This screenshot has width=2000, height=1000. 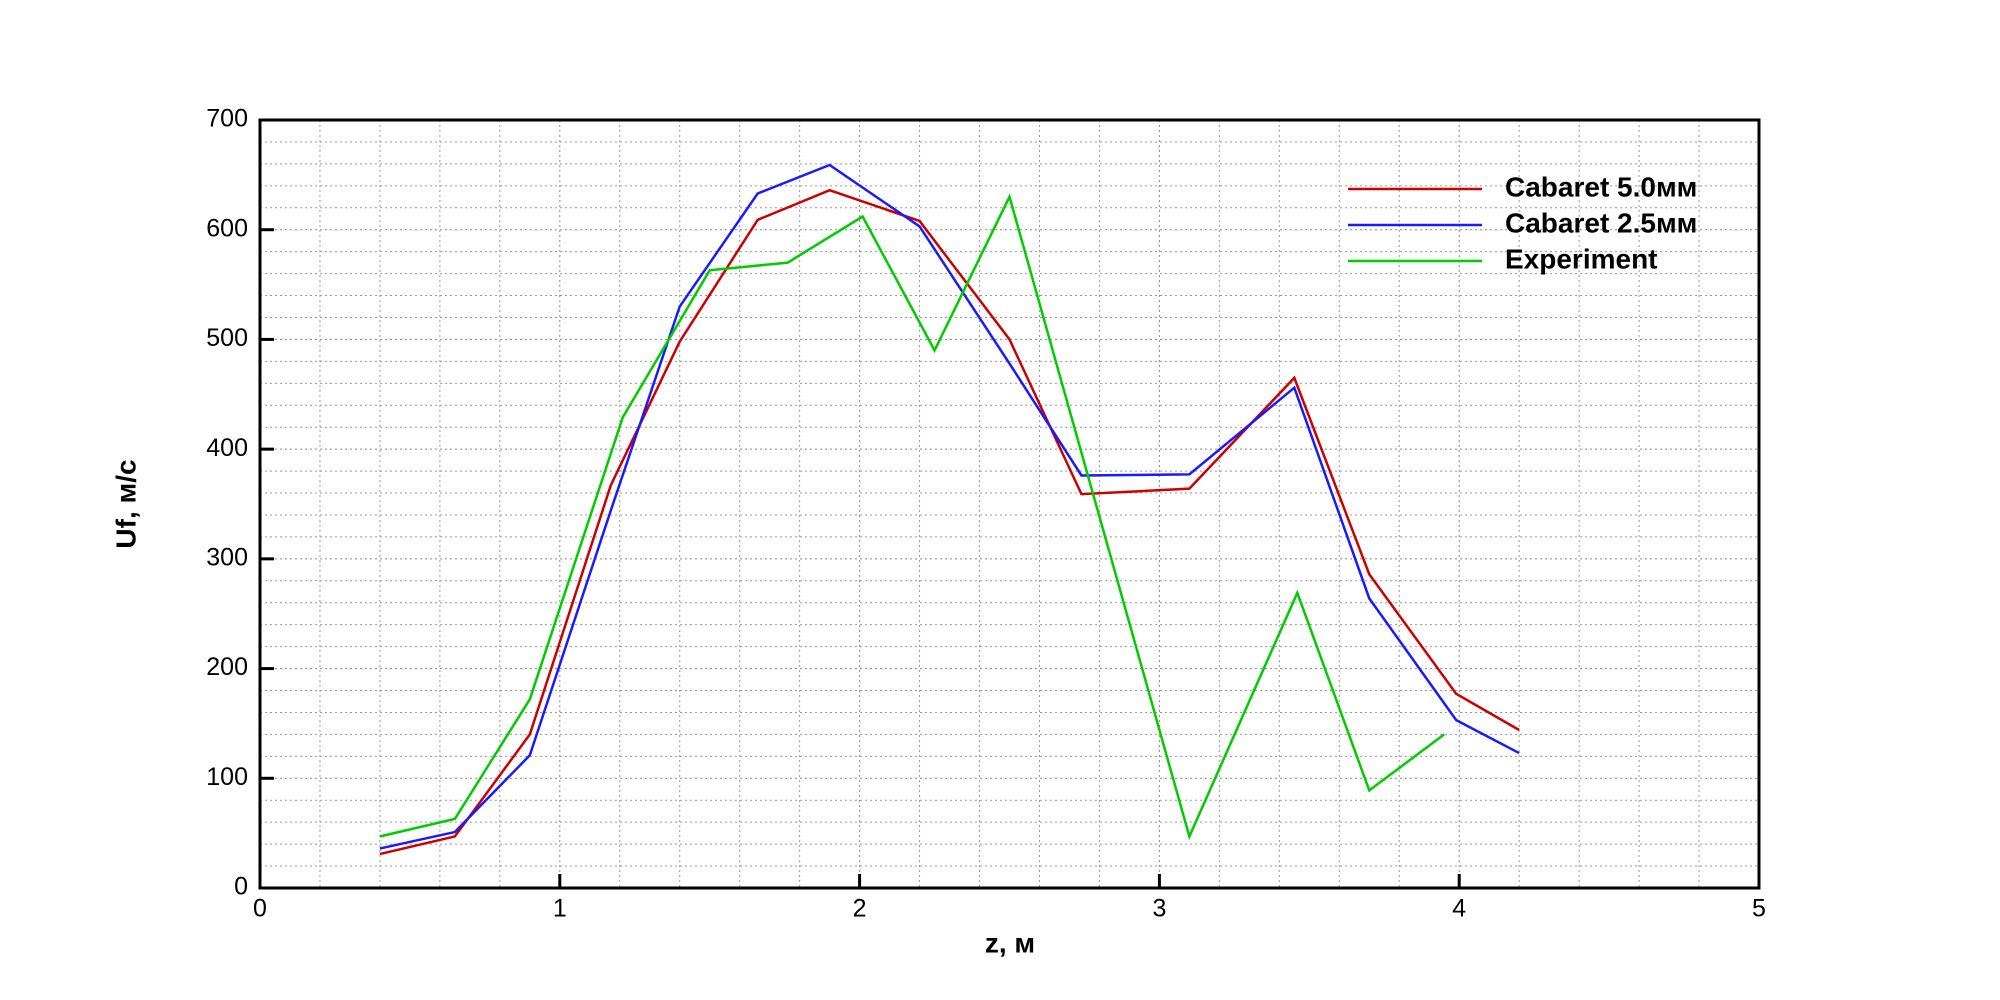 I want to click on y-axis-label: Uf, м/с, so click(x=125, y=503).